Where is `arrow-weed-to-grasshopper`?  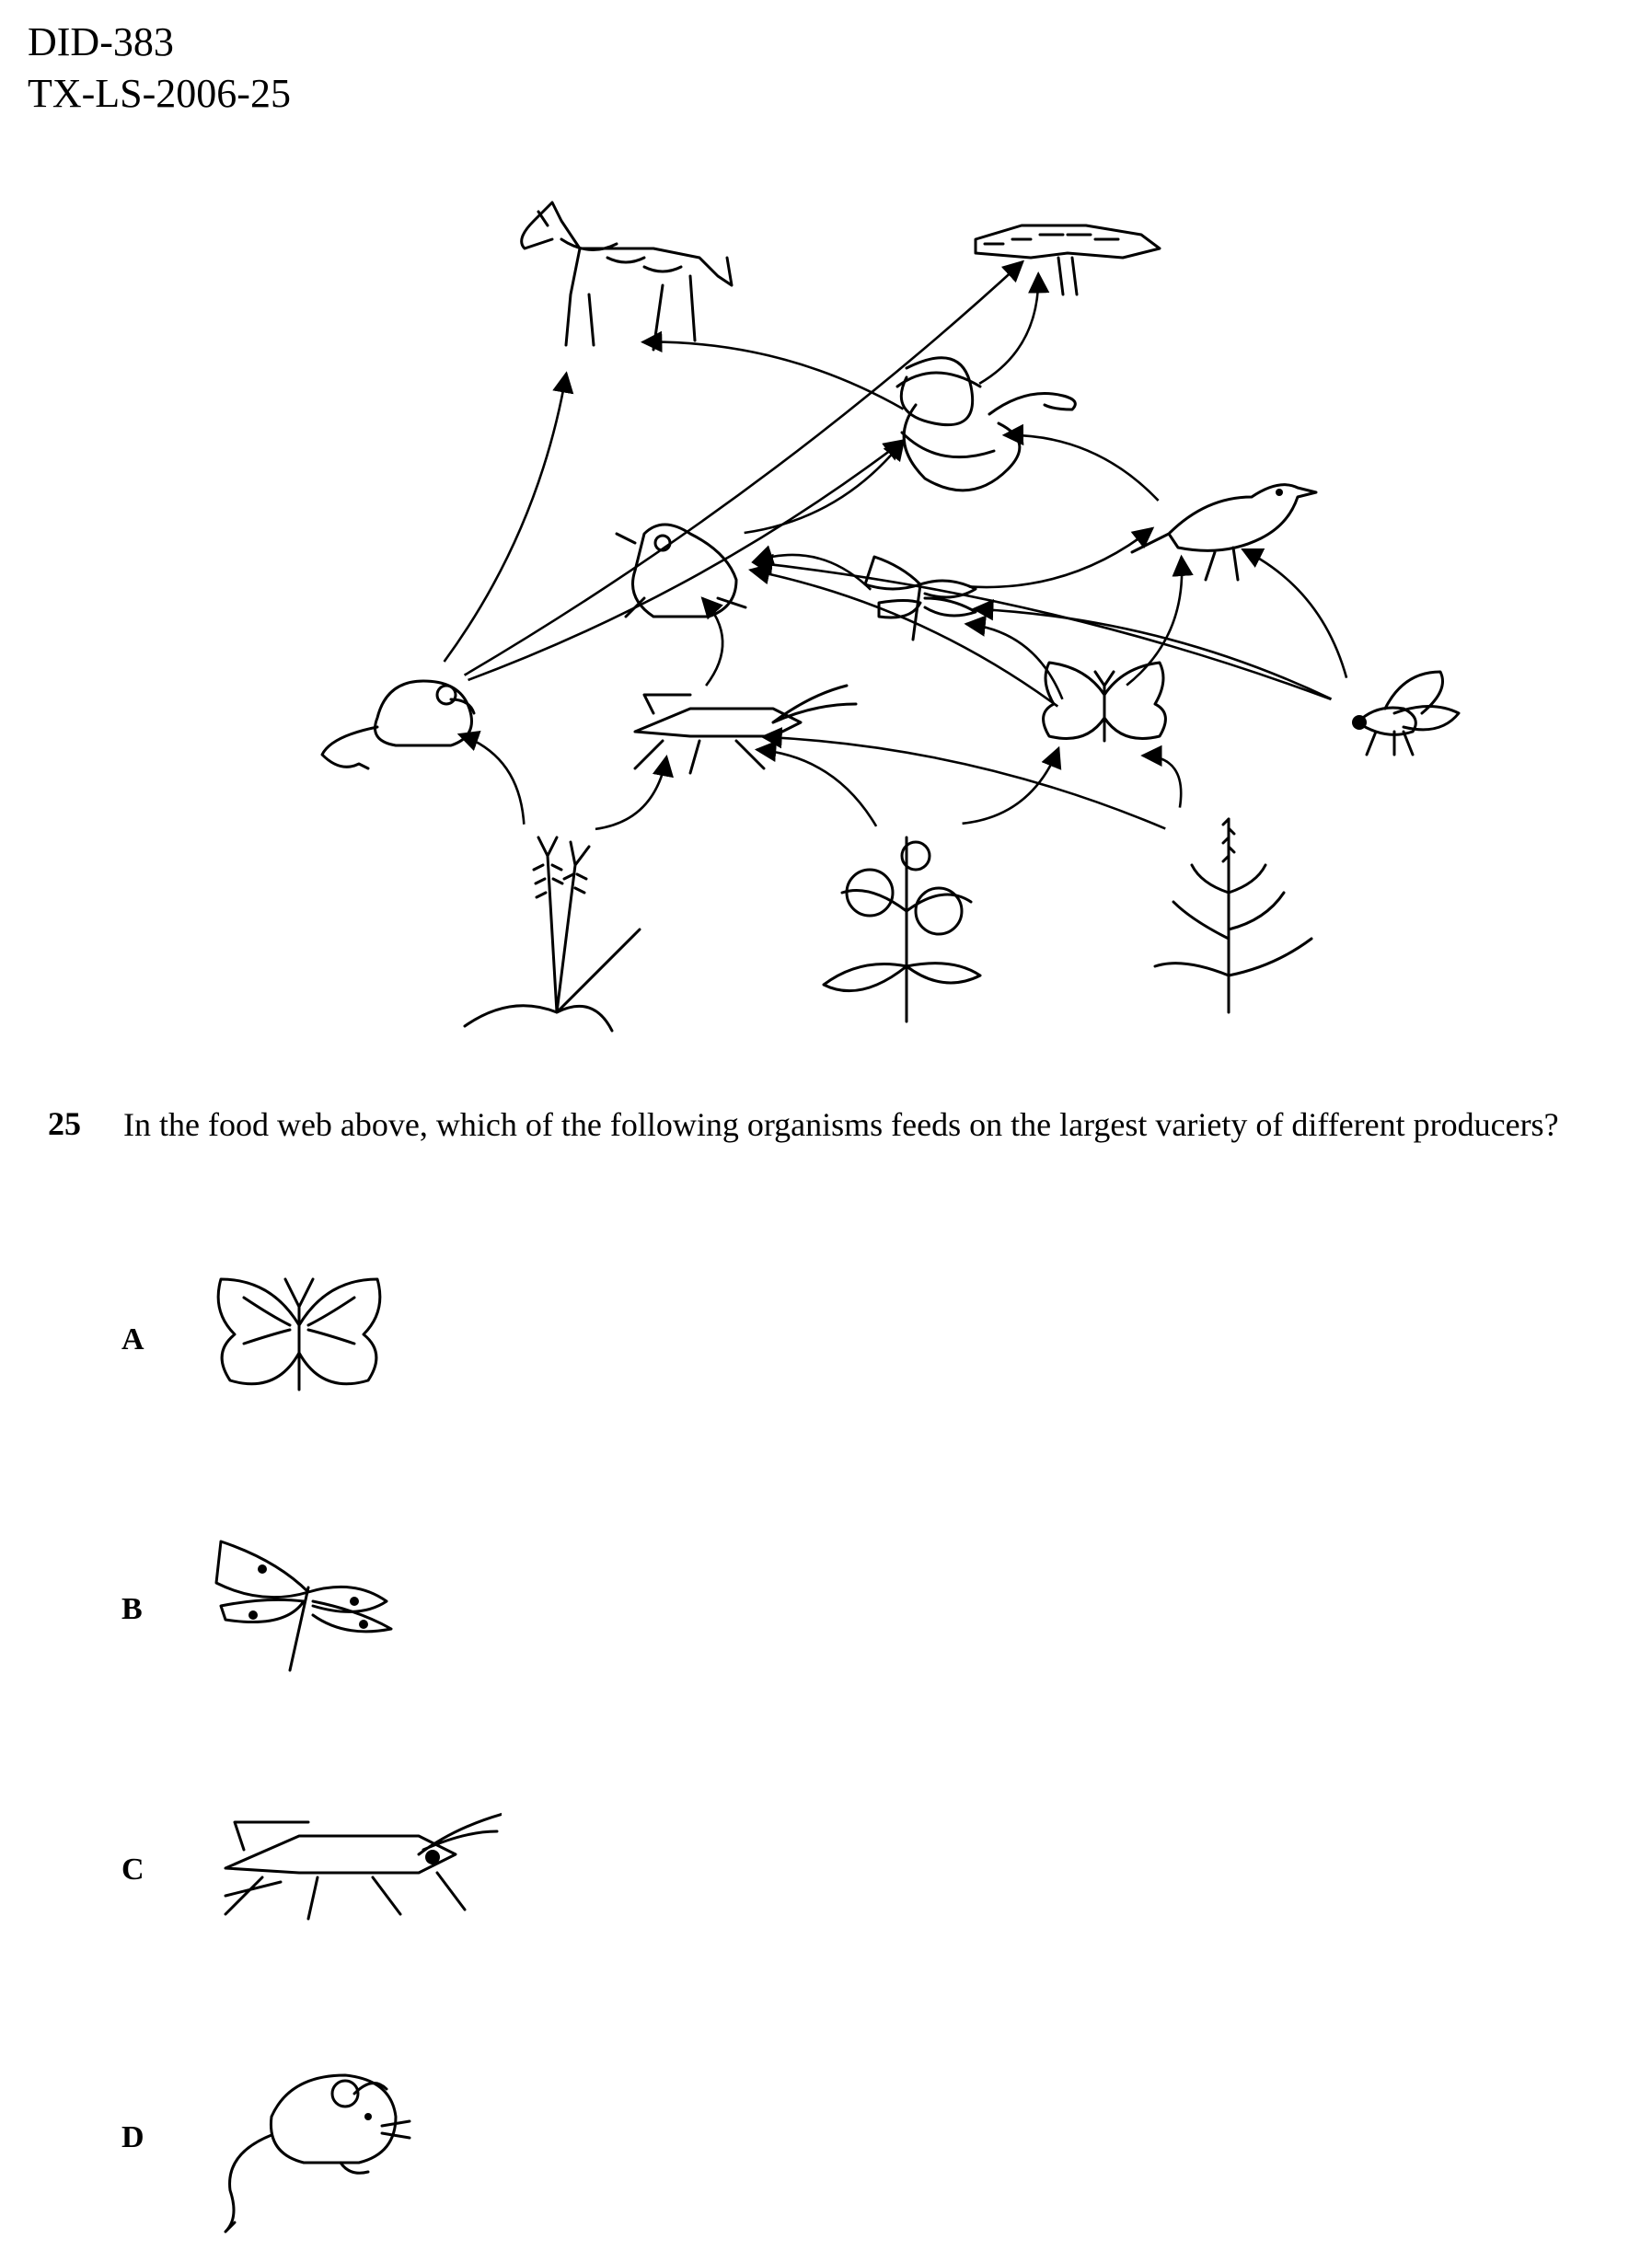
arrow-weed-to-grasshopper is located at coordinates (963, 778).